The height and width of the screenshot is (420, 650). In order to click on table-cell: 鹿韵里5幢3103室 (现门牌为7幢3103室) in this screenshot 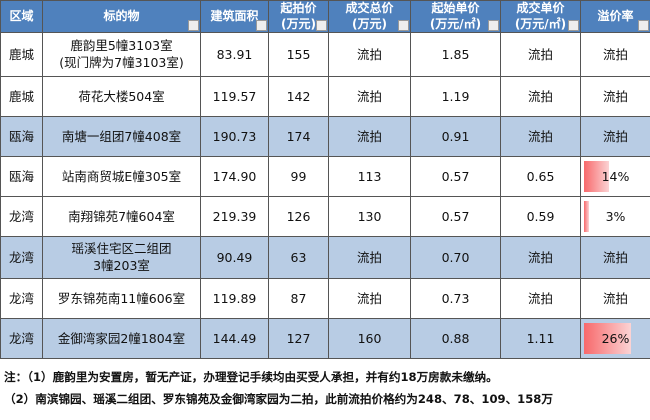, I will do `click(121, 55)`.